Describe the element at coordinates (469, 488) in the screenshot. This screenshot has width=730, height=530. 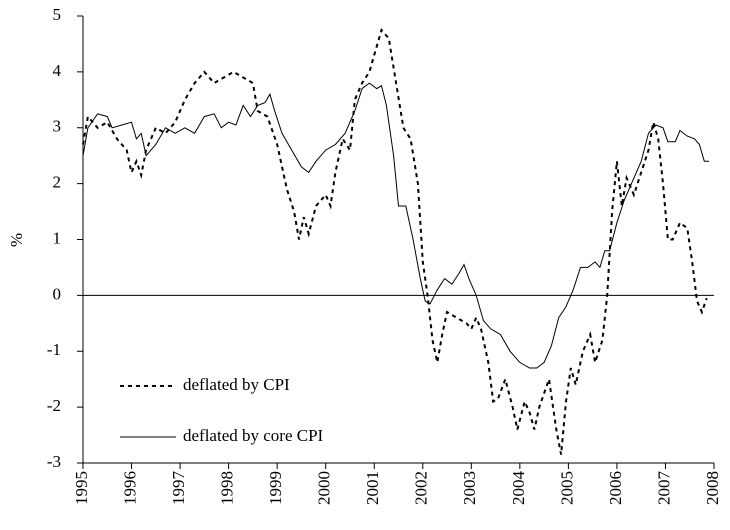
I see `x-tick-label: 2003` at that location.